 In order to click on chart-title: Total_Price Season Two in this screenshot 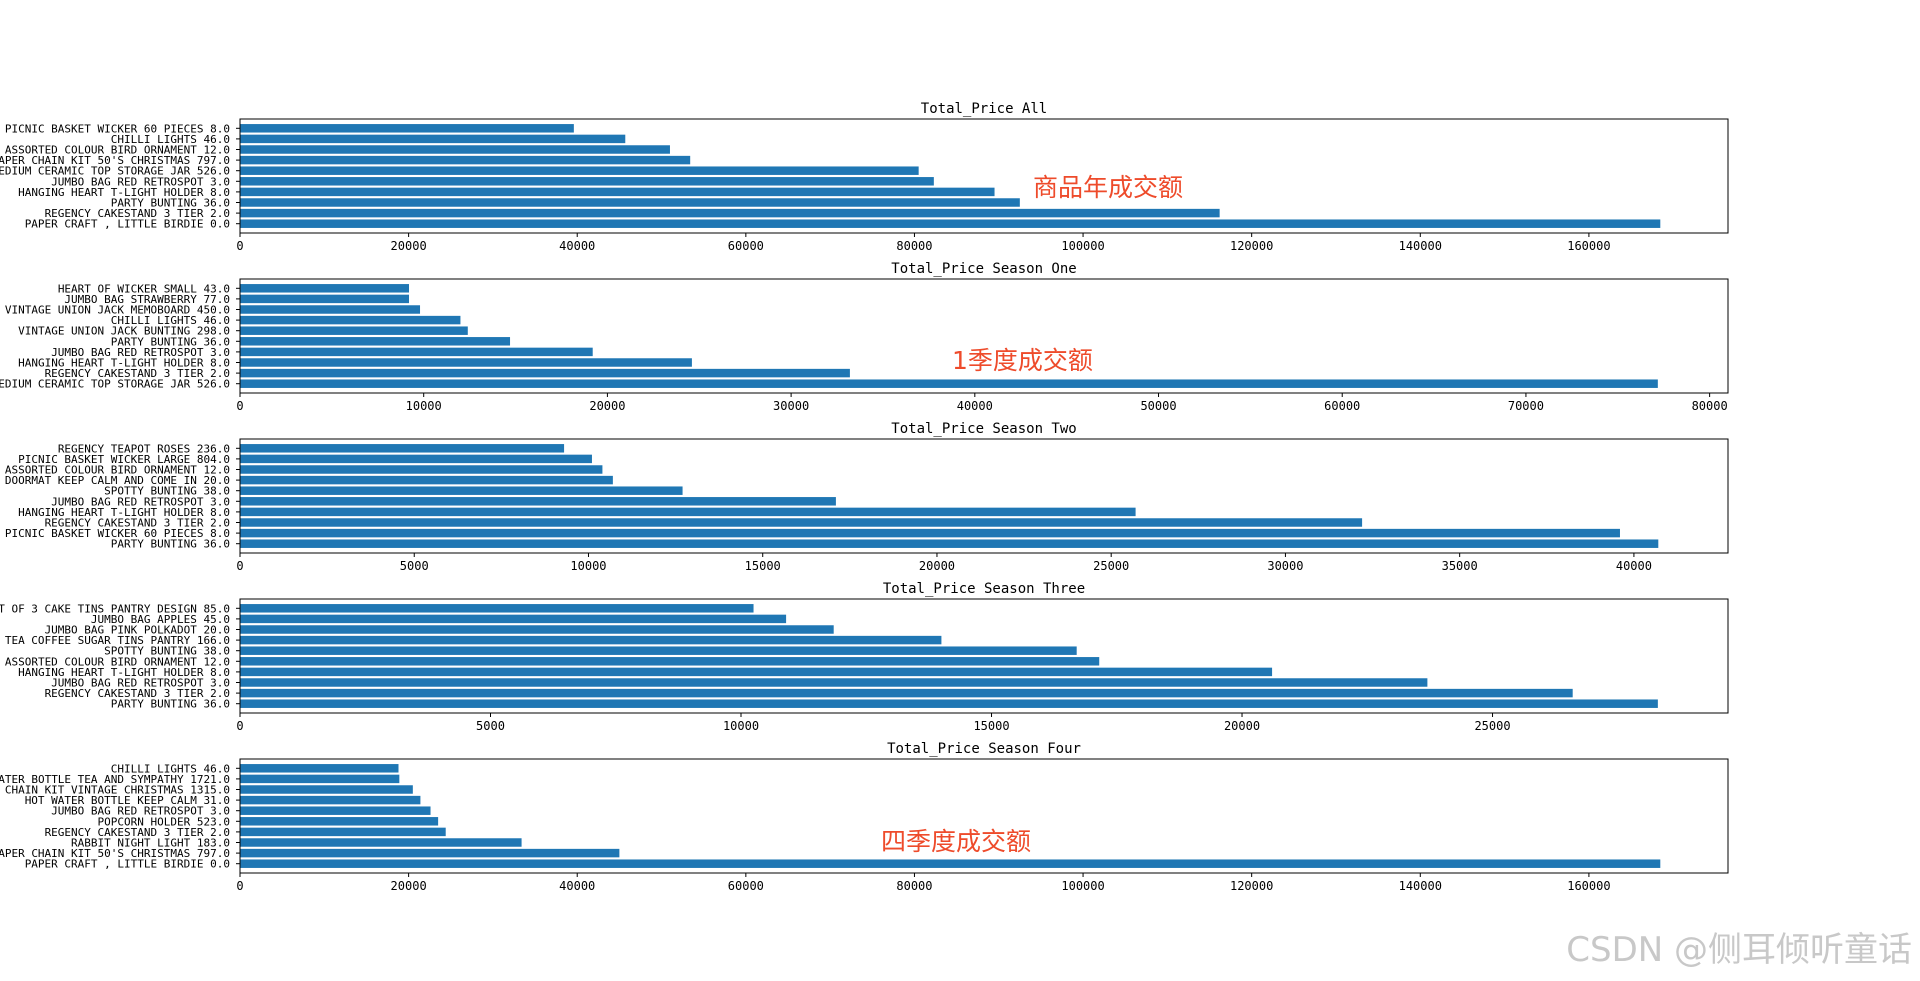, I will do `click(983, 429)`.